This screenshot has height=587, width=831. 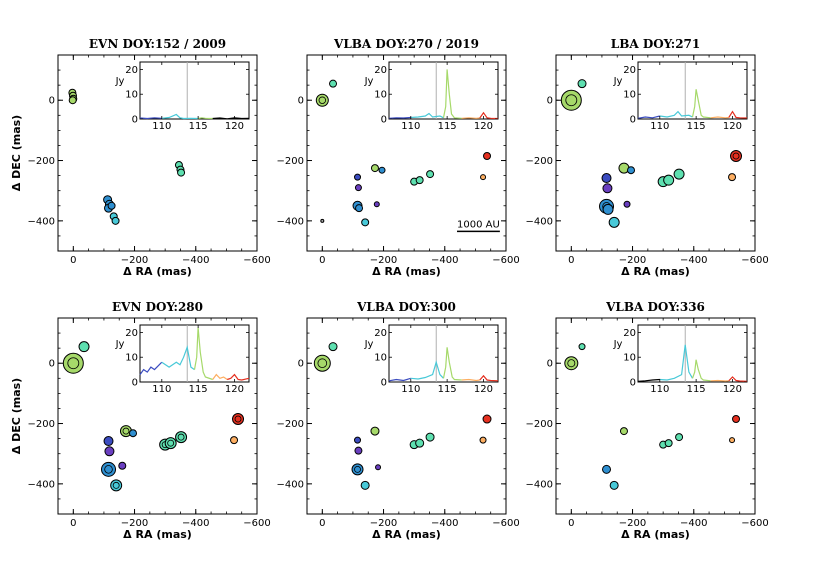 What do you see at coordinates (234, 389) in the screenshot?
I see `inset-x-tick-label: 120` at bounding box center [234, 389].